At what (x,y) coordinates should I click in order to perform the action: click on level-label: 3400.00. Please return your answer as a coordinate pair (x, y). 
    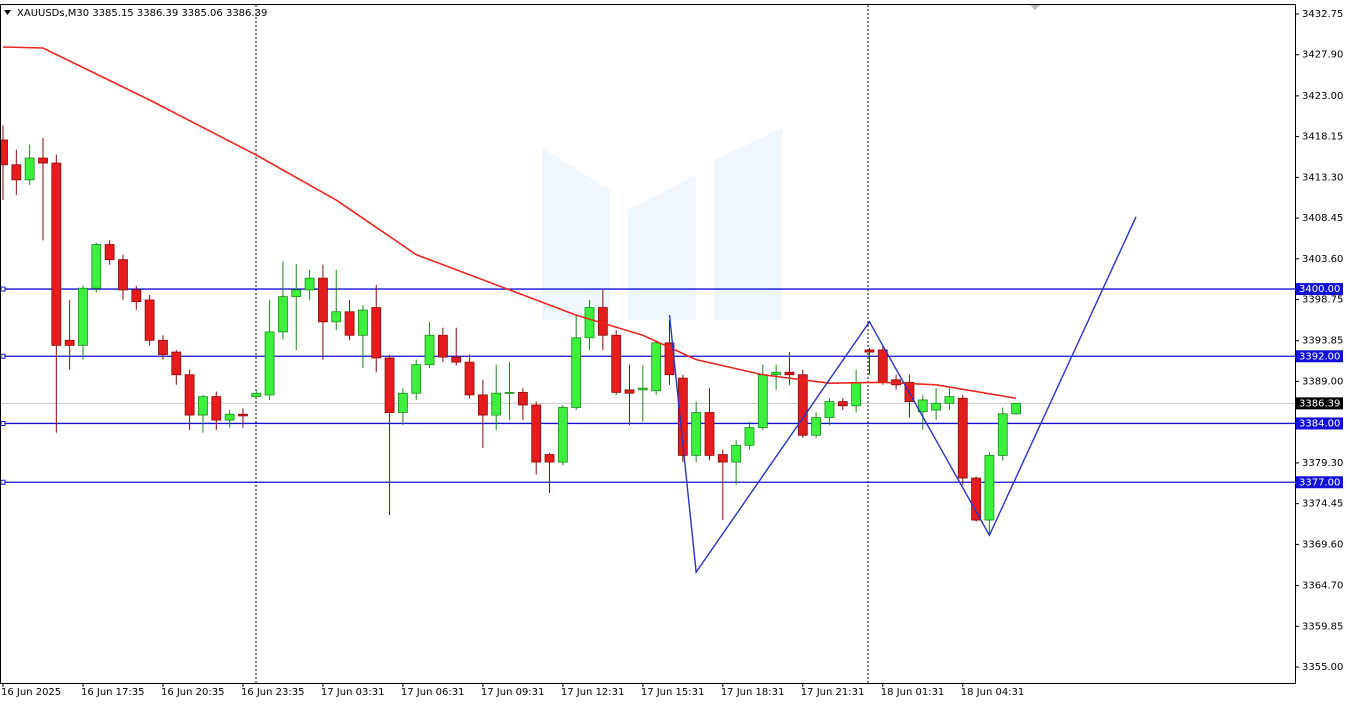
    Looking at the image, I should click on (1319, 289).